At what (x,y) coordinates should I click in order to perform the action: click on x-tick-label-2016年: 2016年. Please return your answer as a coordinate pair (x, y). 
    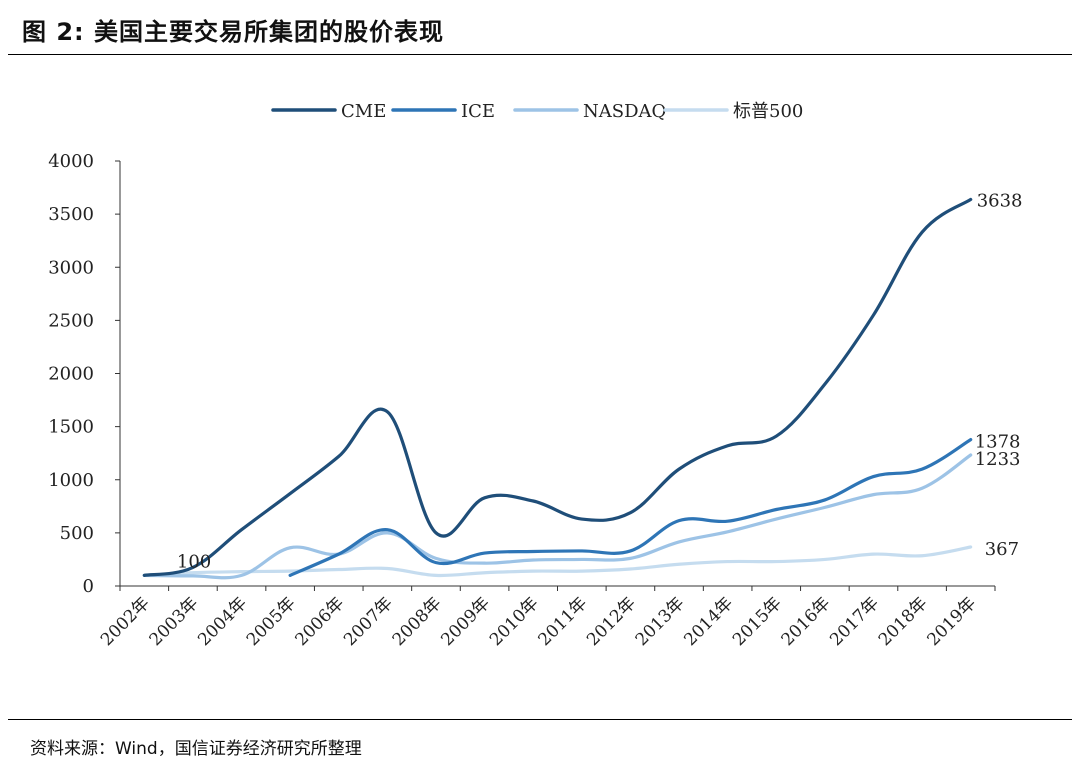
    Looking at the image, I should click on (806, 621).